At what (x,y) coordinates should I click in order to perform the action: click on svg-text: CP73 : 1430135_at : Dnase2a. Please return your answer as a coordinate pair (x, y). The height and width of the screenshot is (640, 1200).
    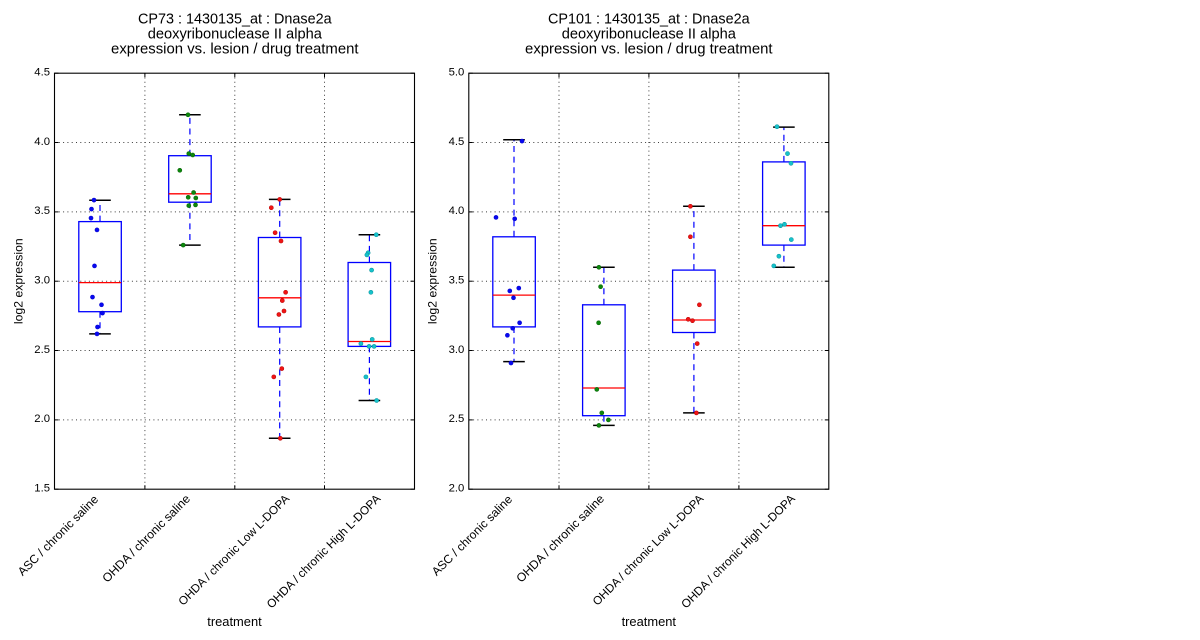
    Looking at the image, I should click on (235, 20).